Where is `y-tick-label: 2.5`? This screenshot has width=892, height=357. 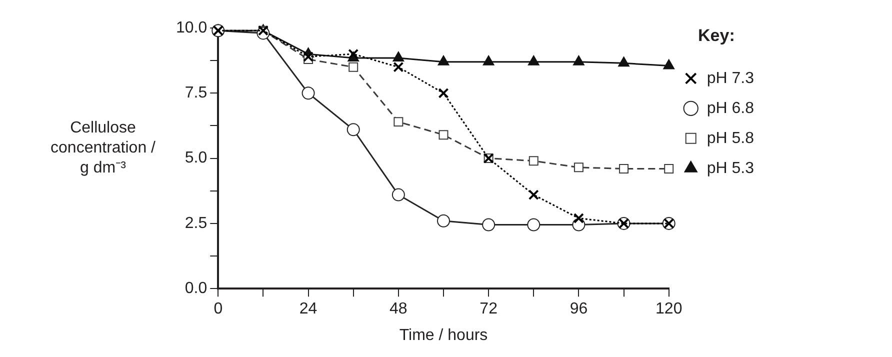 y-tick-label: 2.5 is located at coordinates (196, 223).